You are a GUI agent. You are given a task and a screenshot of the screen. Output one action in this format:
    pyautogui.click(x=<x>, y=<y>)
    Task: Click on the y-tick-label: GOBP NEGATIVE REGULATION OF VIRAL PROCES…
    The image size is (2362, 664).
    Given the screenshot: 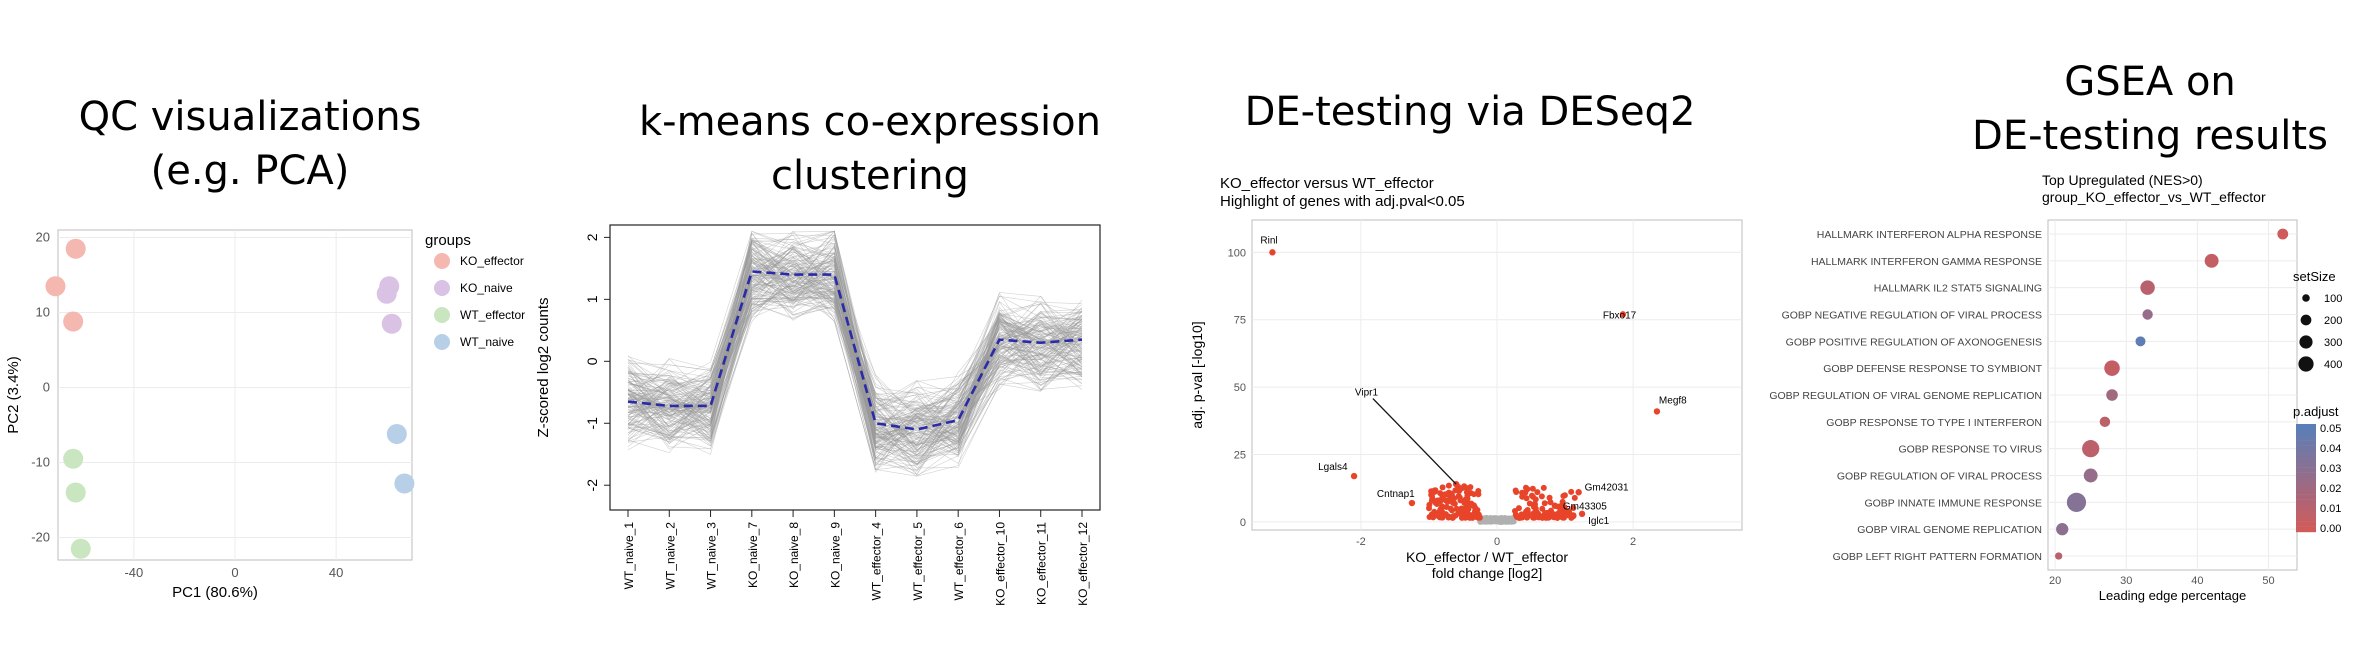 What is the action you would take?
    pyautogui.click(x=1912, y=316)
    